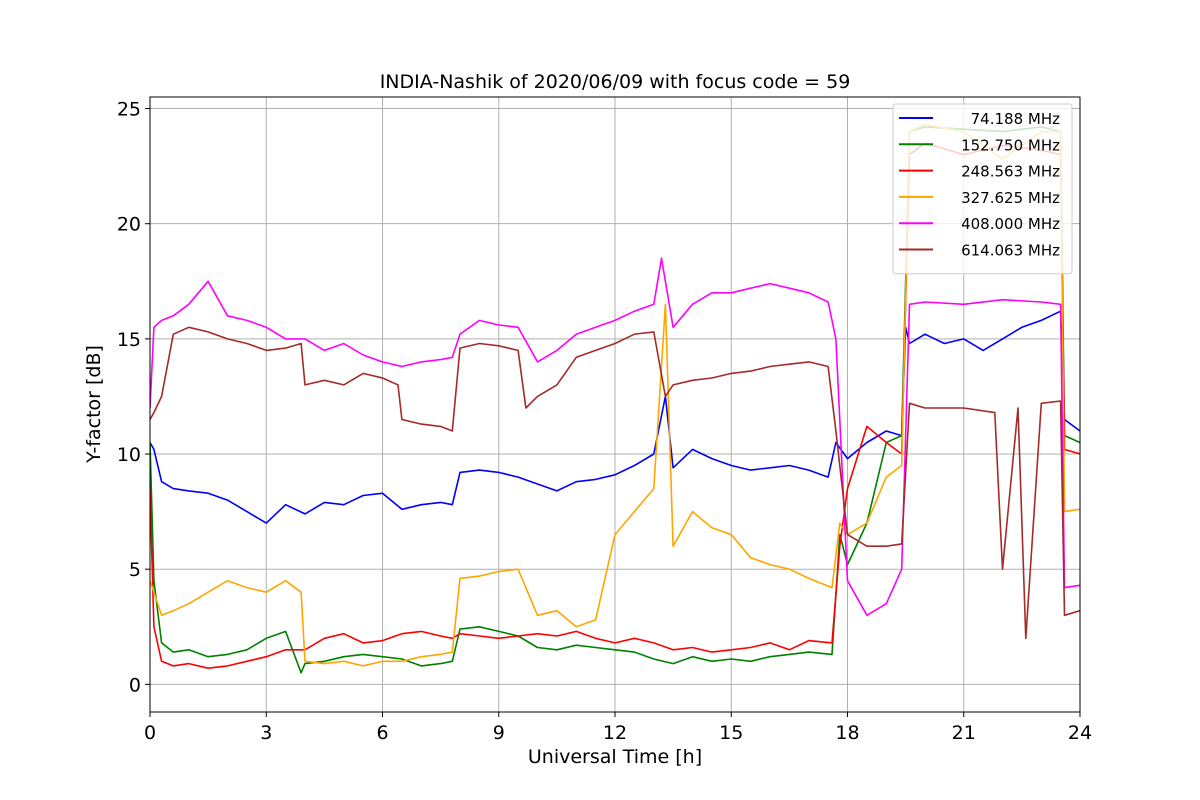 The image size is (1200, 800). Describe the element at coordinates (94, 404) in the screenshot. I see `y-axis-label: Y-factor [dB]` at that location.